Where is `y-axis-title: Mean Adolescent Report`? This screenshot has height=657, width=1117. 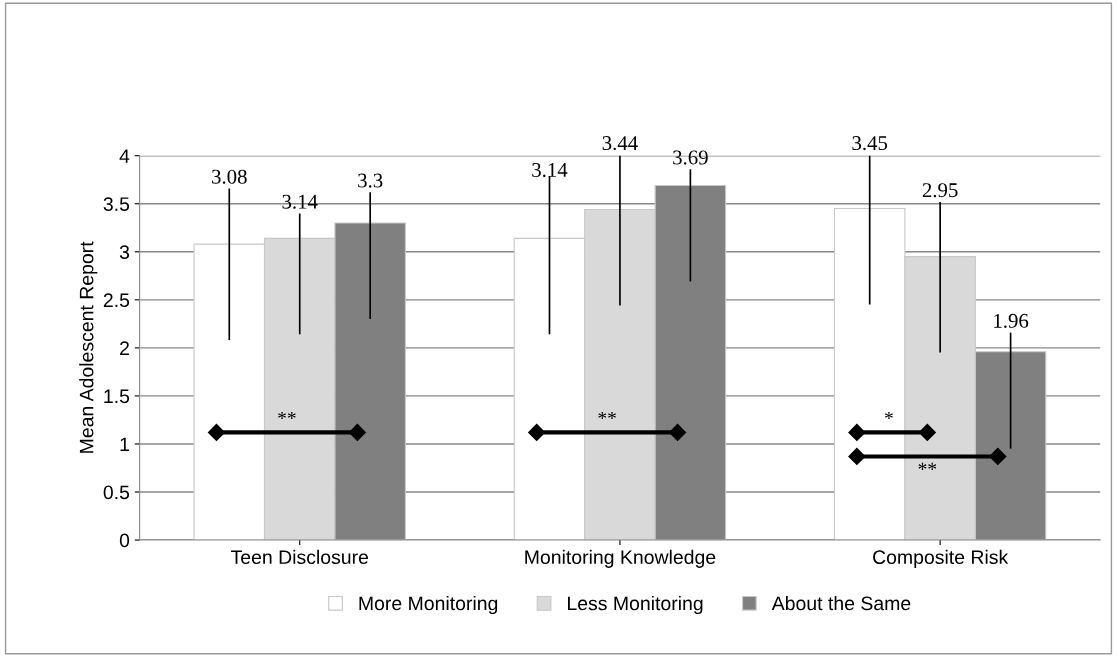
y-axis-title: Mean Adolescent Report is located at coordinates (88, 347).